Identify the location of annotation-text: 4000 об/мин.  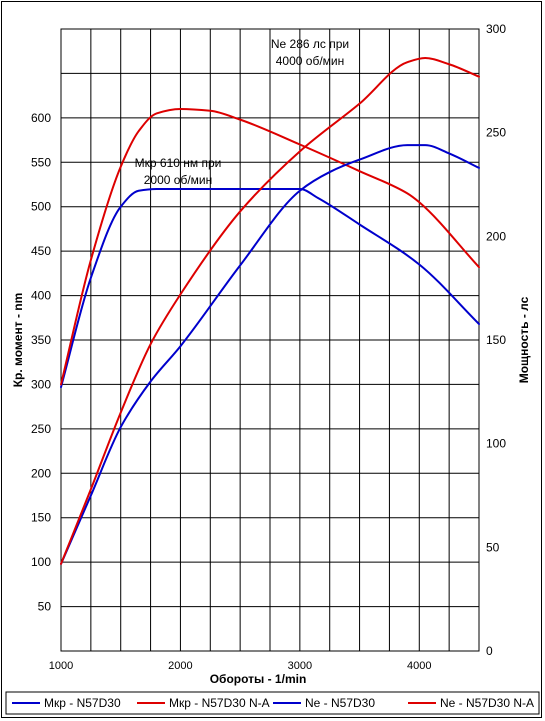
(310, 61).